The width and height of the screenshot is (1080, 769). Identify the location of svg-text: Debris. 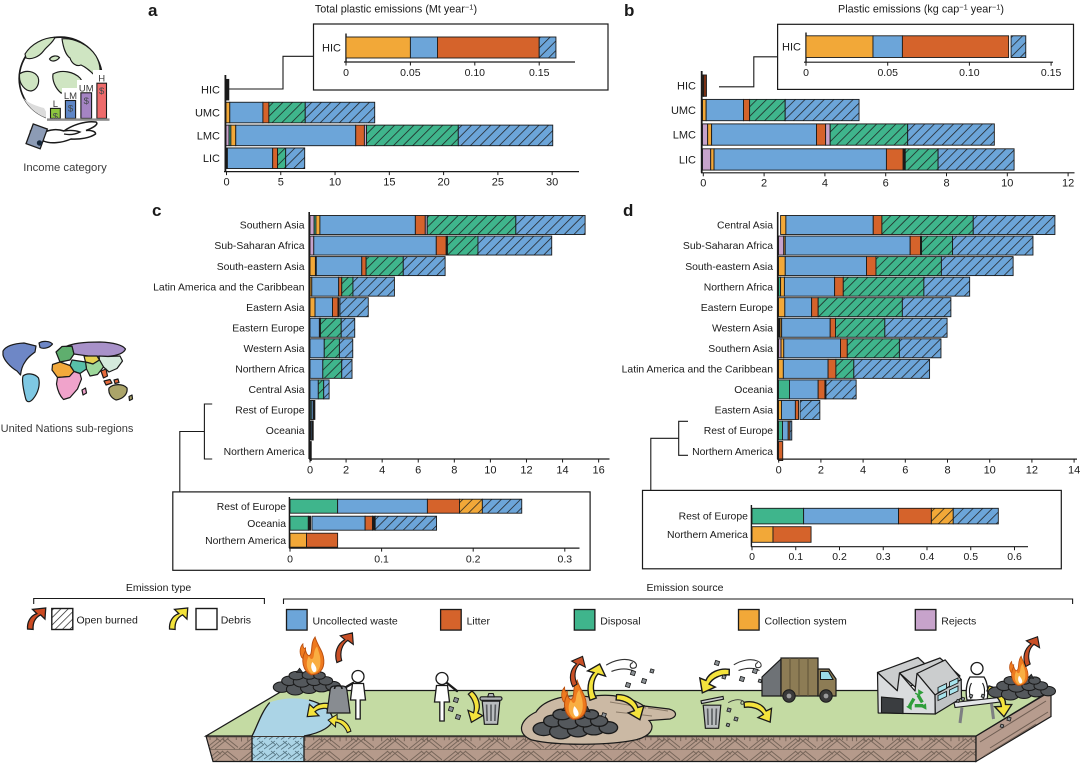
(236, 621).